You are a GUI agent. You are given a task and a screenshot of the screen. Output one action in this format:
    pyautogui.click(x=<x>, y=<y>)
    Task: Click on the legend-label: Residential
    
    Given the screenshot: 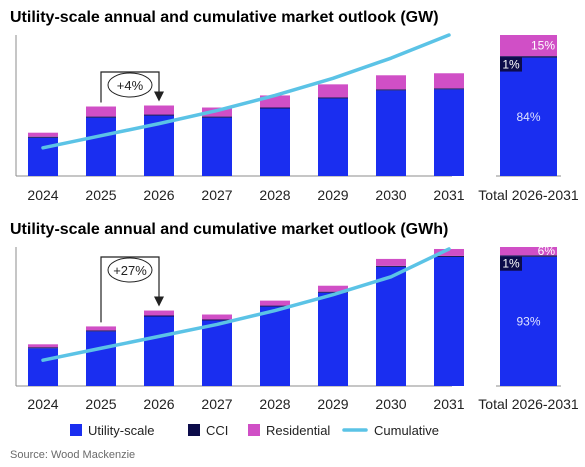 What is the action you would take?
    pyautogui.click(x=298, y=430)
    